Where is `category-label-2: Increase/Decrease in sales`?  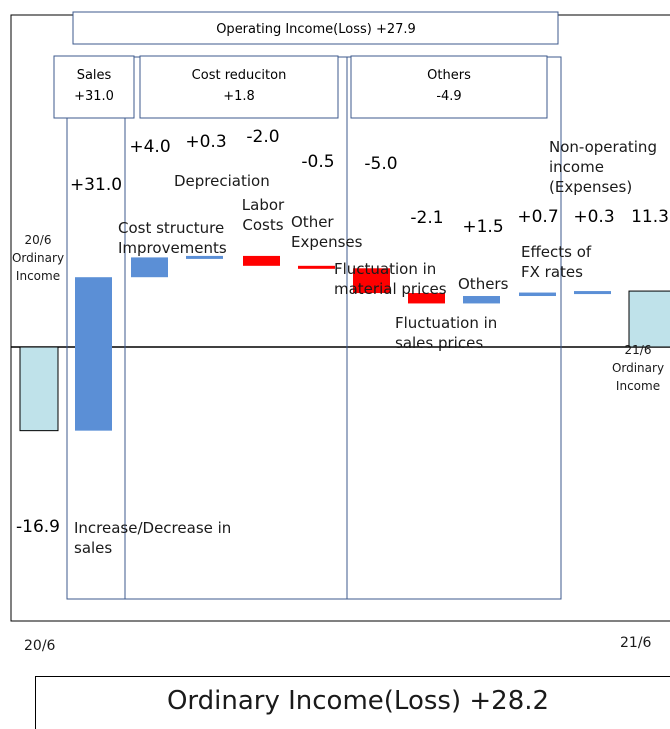
category-label-2: Increase/Decrease in sales is located at coordinates (152, 538).